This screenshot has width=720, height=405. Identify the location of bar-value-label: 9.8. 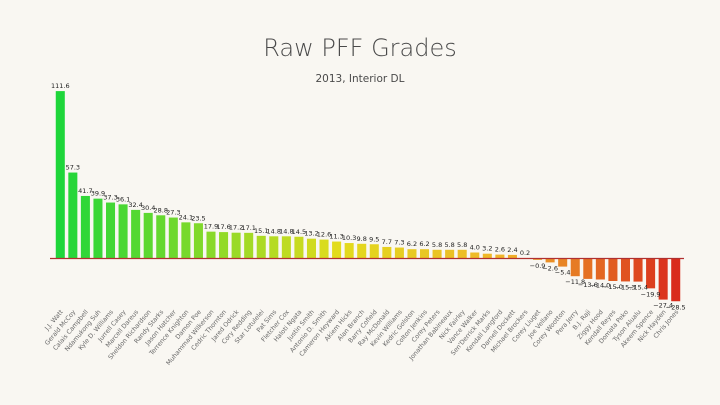
(362, 239).